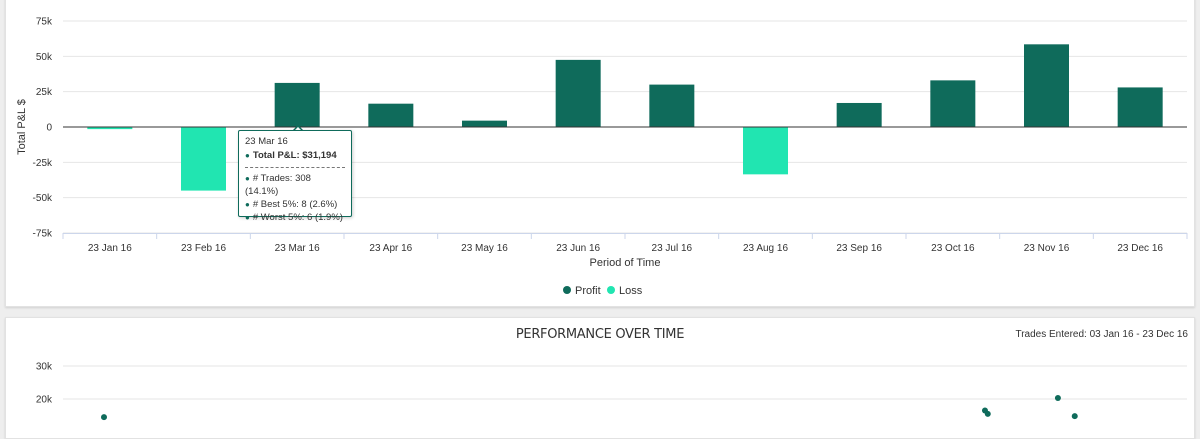 This screenshot has width=1200, height=439. I want to click on y-tick-label: -25k, so click(43, 163).